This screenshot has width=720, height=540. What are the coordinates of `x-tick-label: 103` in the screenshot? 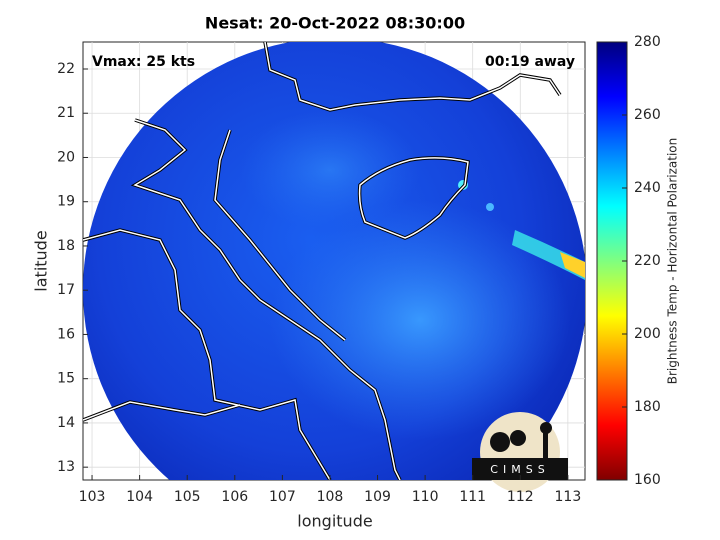 It's located at (92, 497).